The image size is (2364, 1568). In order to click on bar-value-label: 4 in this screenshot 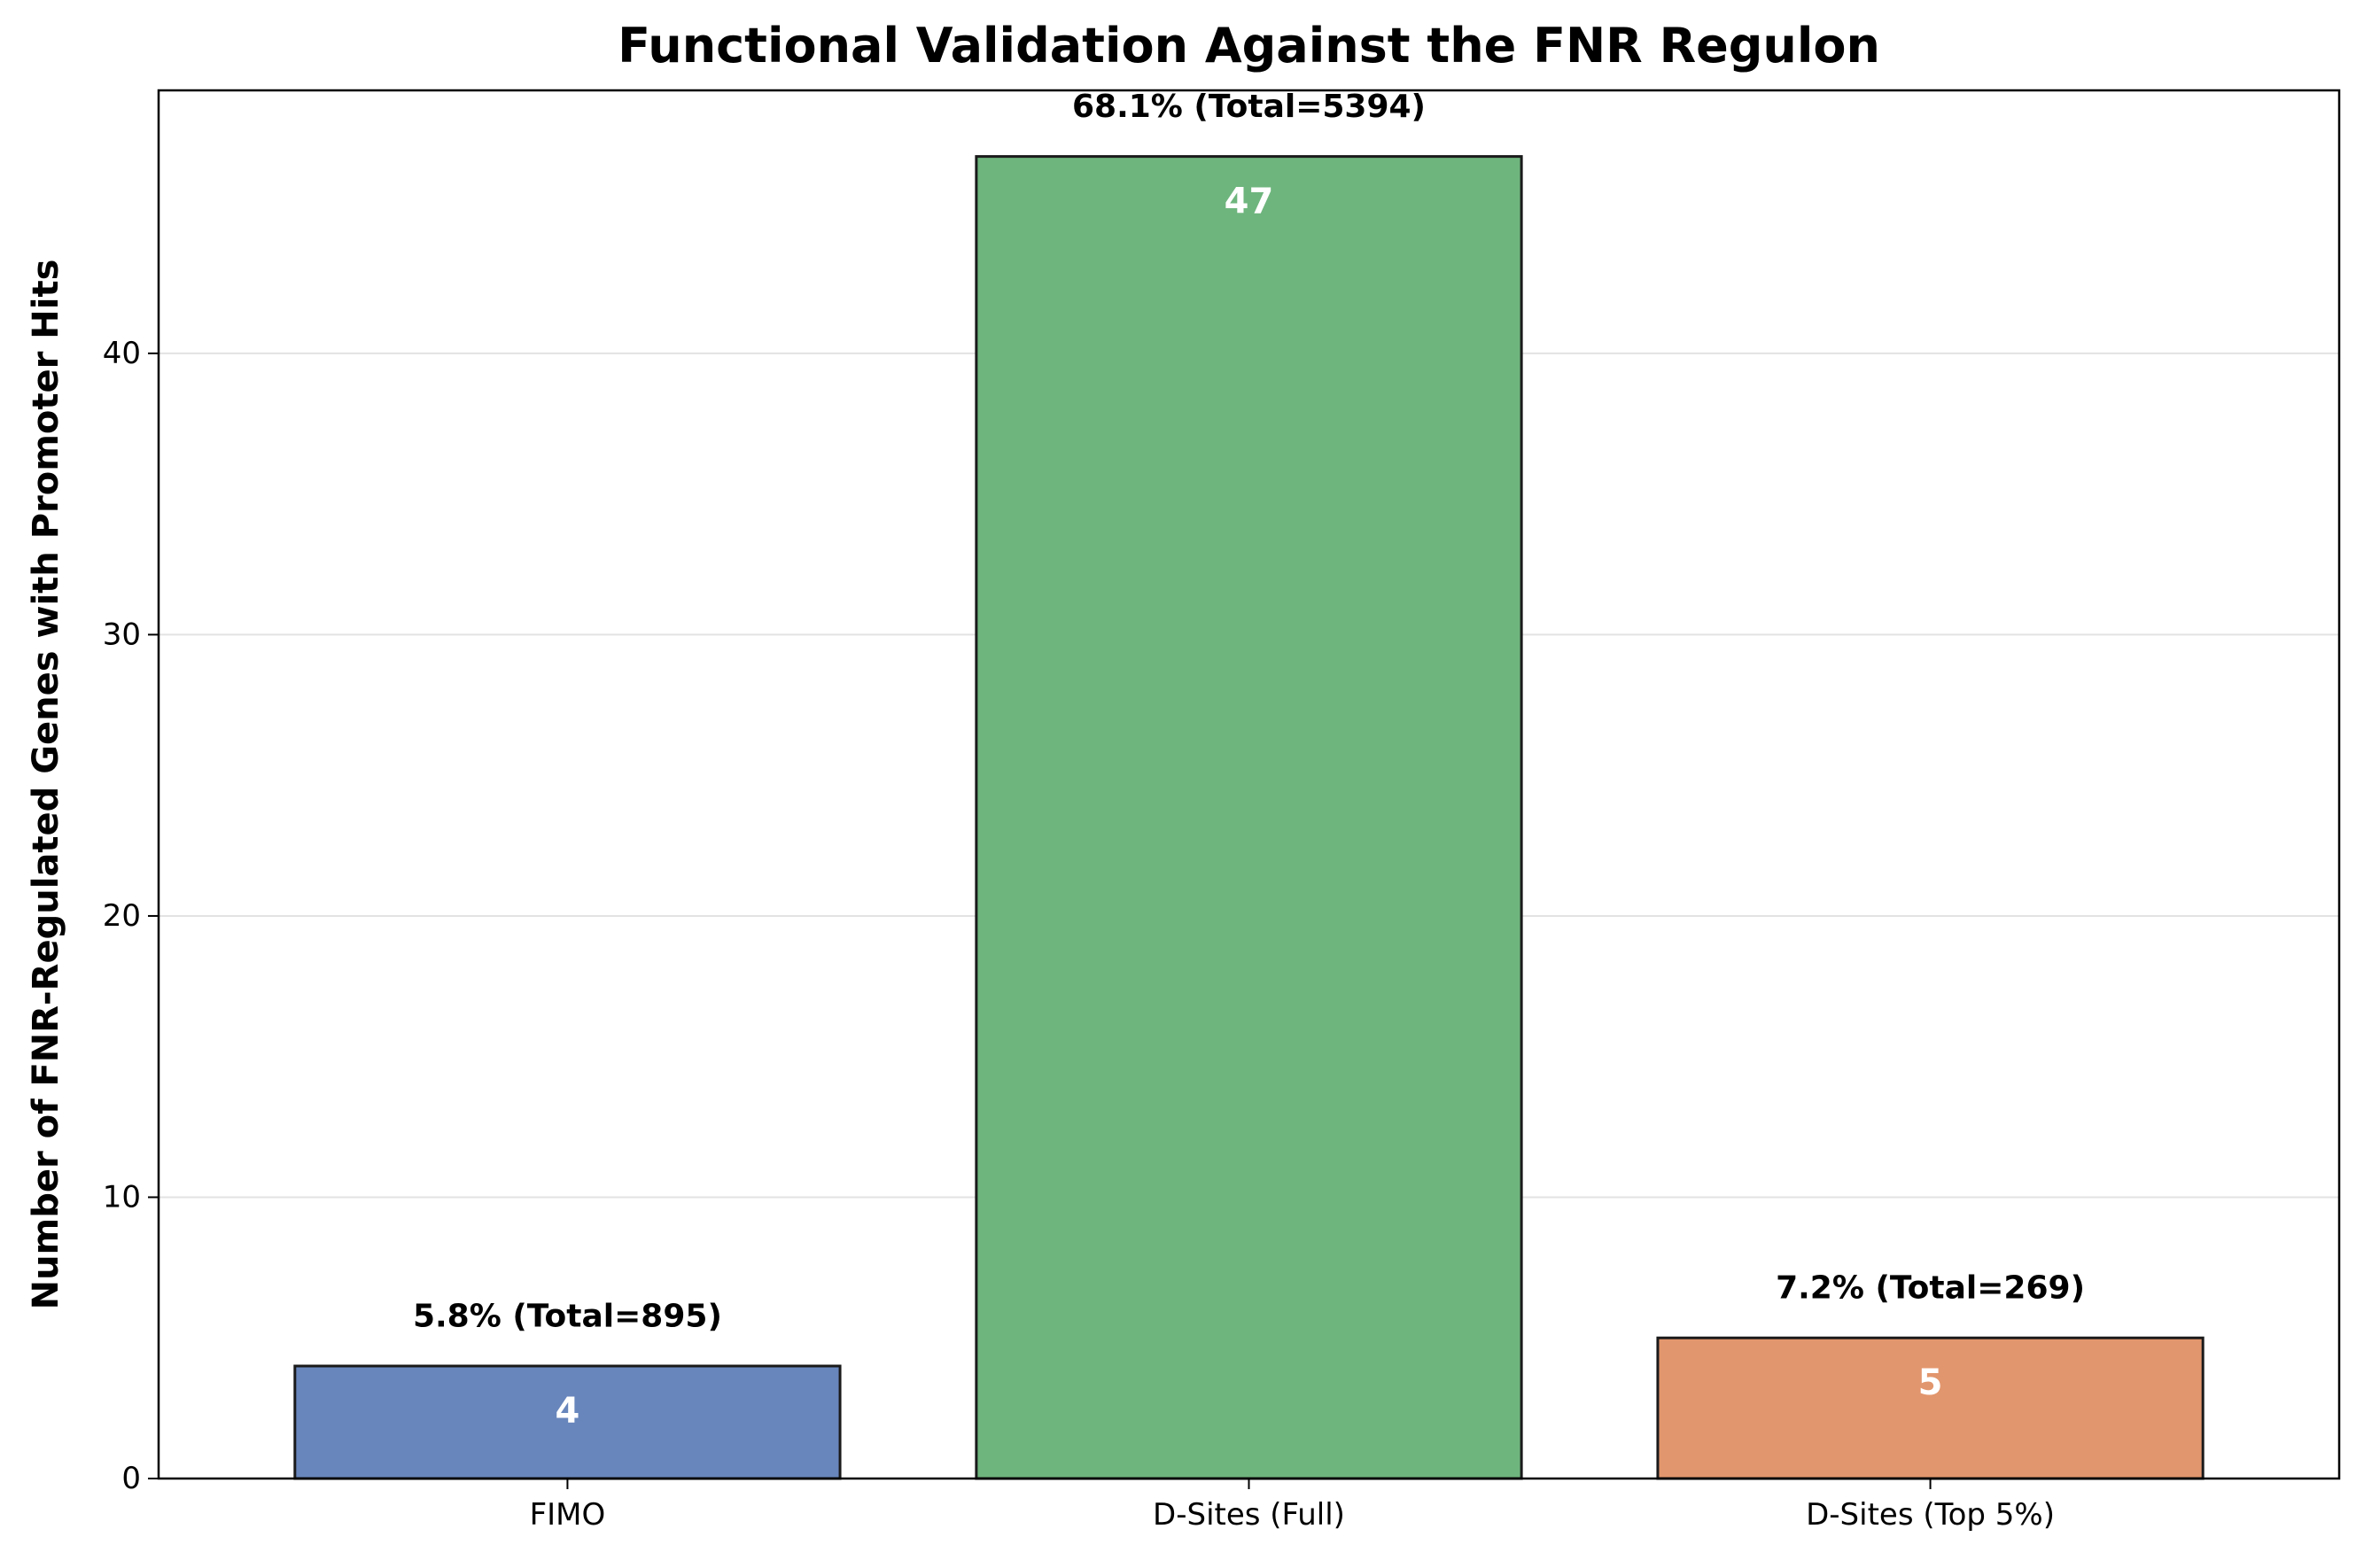, I will do `click(568, 1411)`.